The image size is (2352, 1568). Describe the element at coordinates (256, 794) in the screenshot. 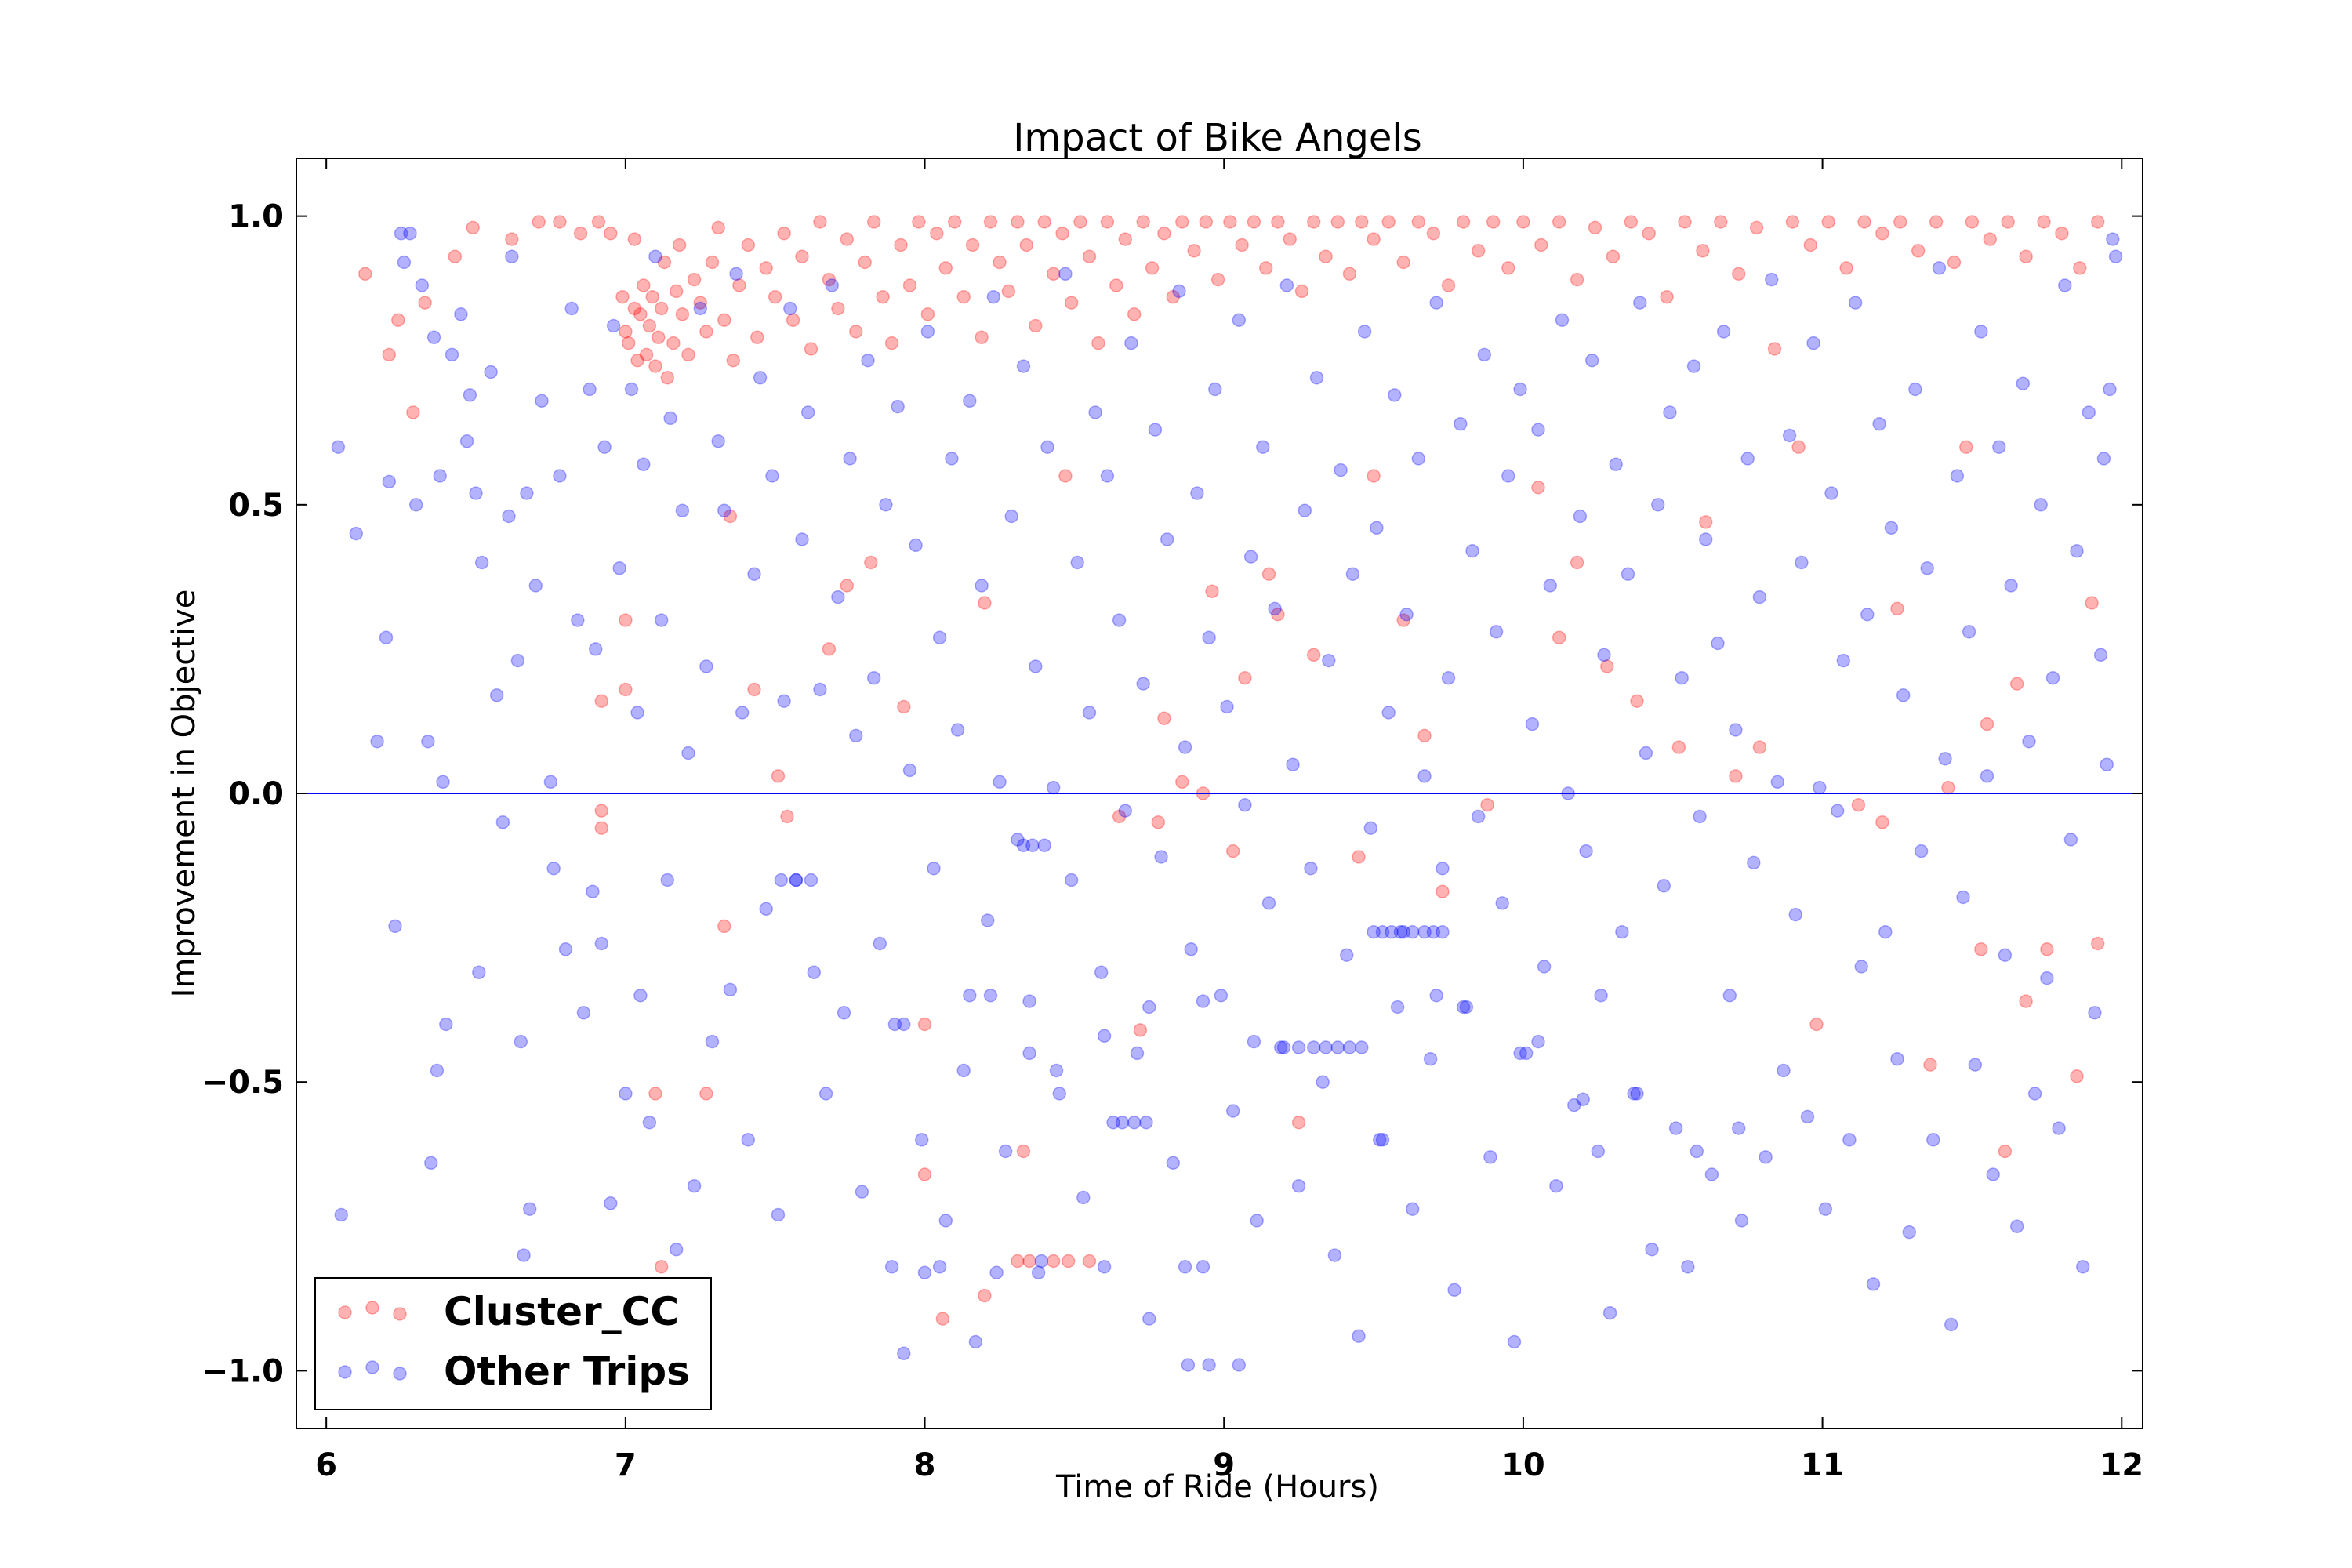

I see `y-tick-label: 0.0` at that location.